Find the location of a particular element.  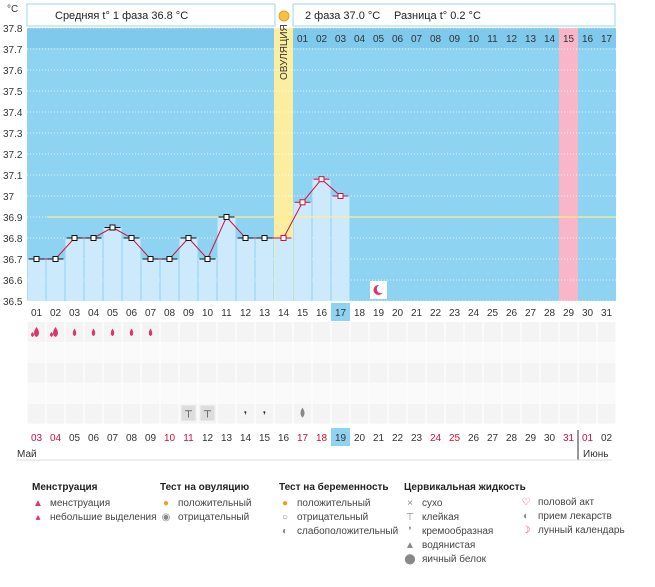

legend-item: ▴ небольшие выделения is located at coordinates (94, 518).